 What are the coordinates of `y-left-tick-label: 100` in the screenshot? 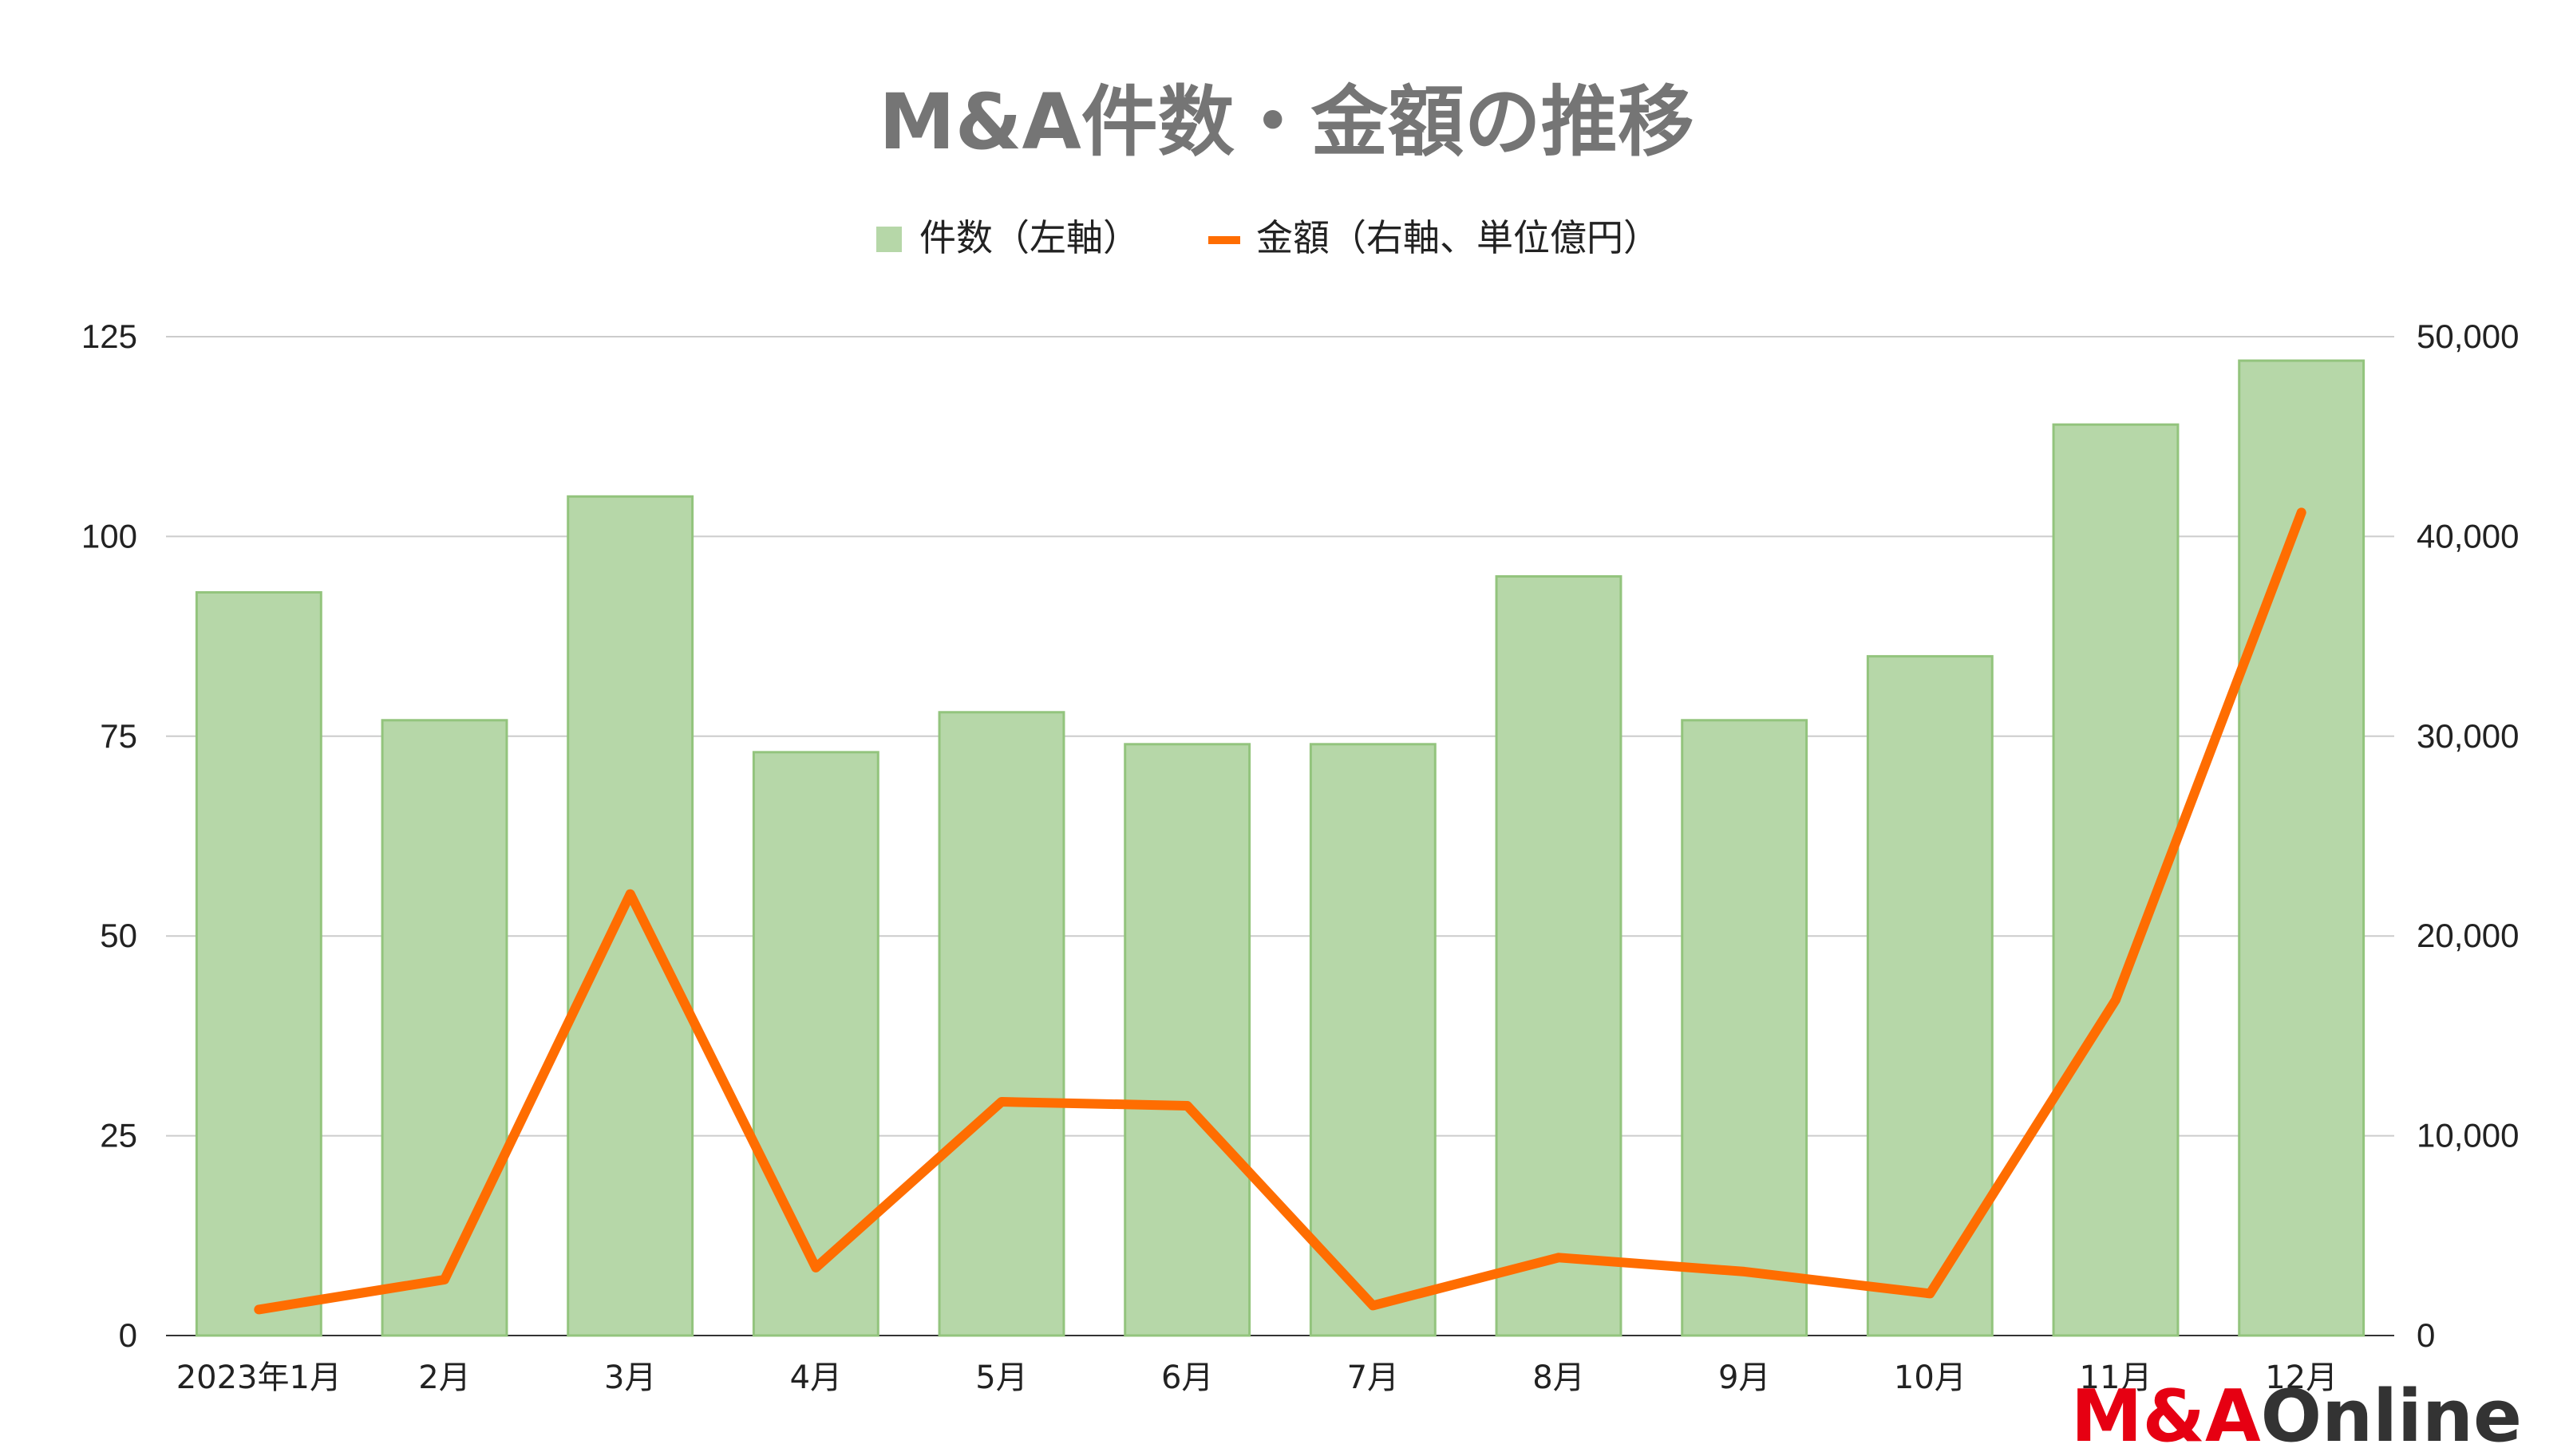 It's located at (109, 535).